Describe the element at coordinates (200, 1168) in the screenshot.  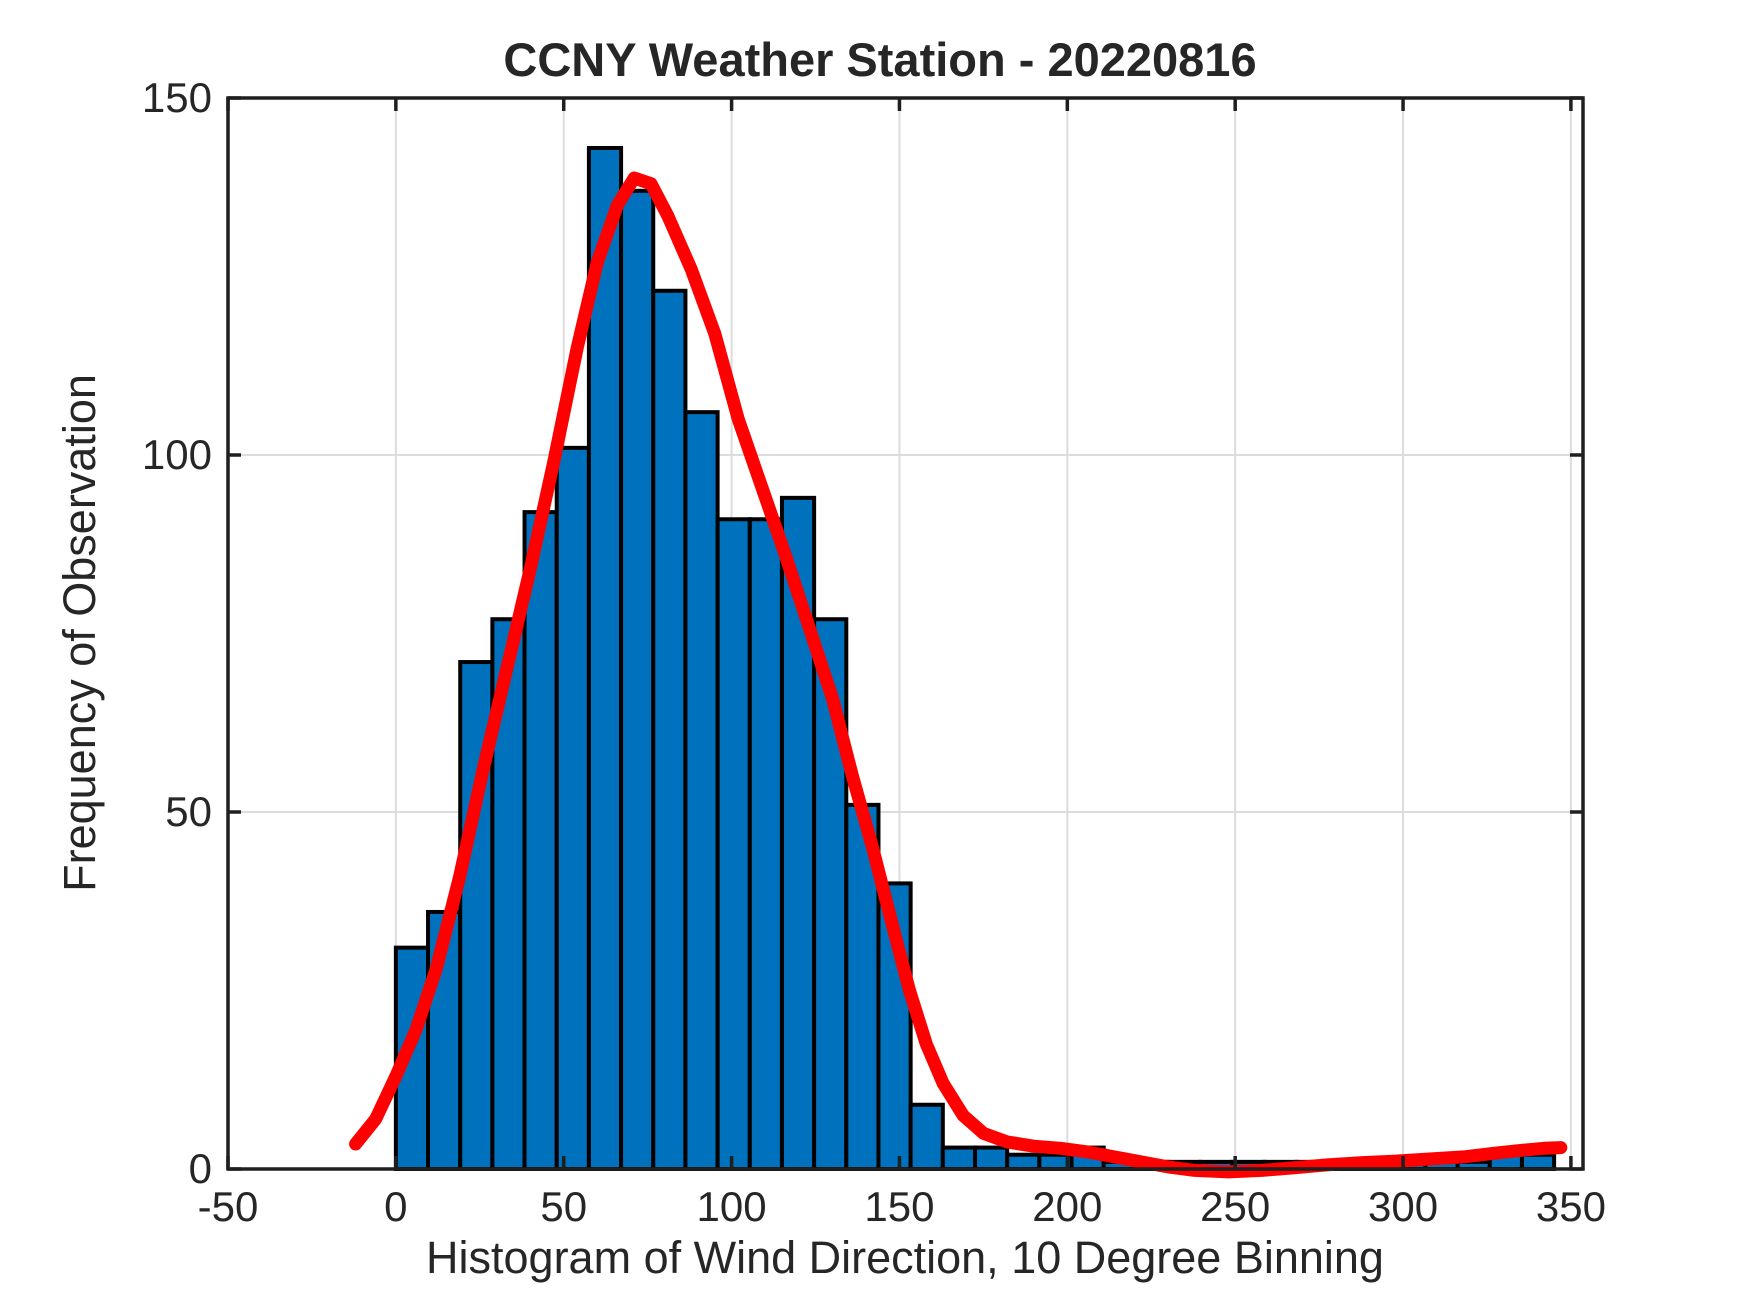
I see `y-tick-label: 0` at that location.